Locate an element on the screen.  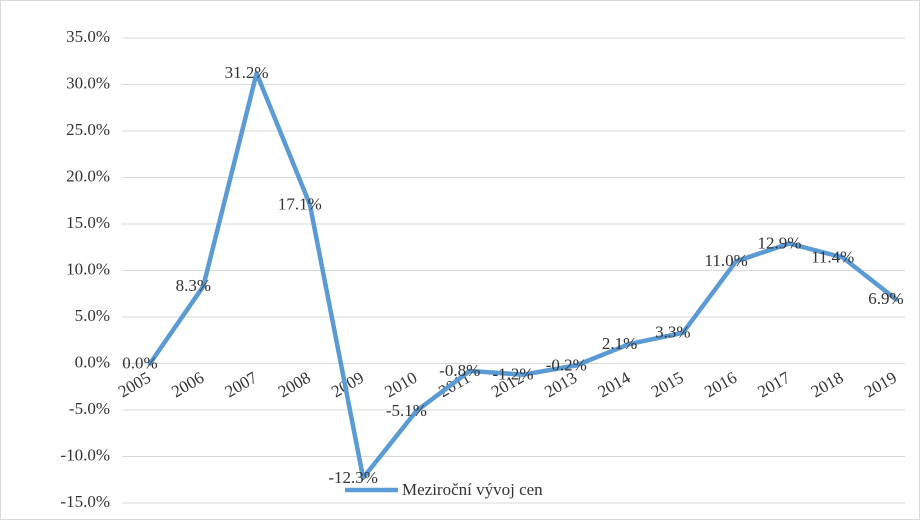
data-label: -5.1% is located at coordinates (406, 410).